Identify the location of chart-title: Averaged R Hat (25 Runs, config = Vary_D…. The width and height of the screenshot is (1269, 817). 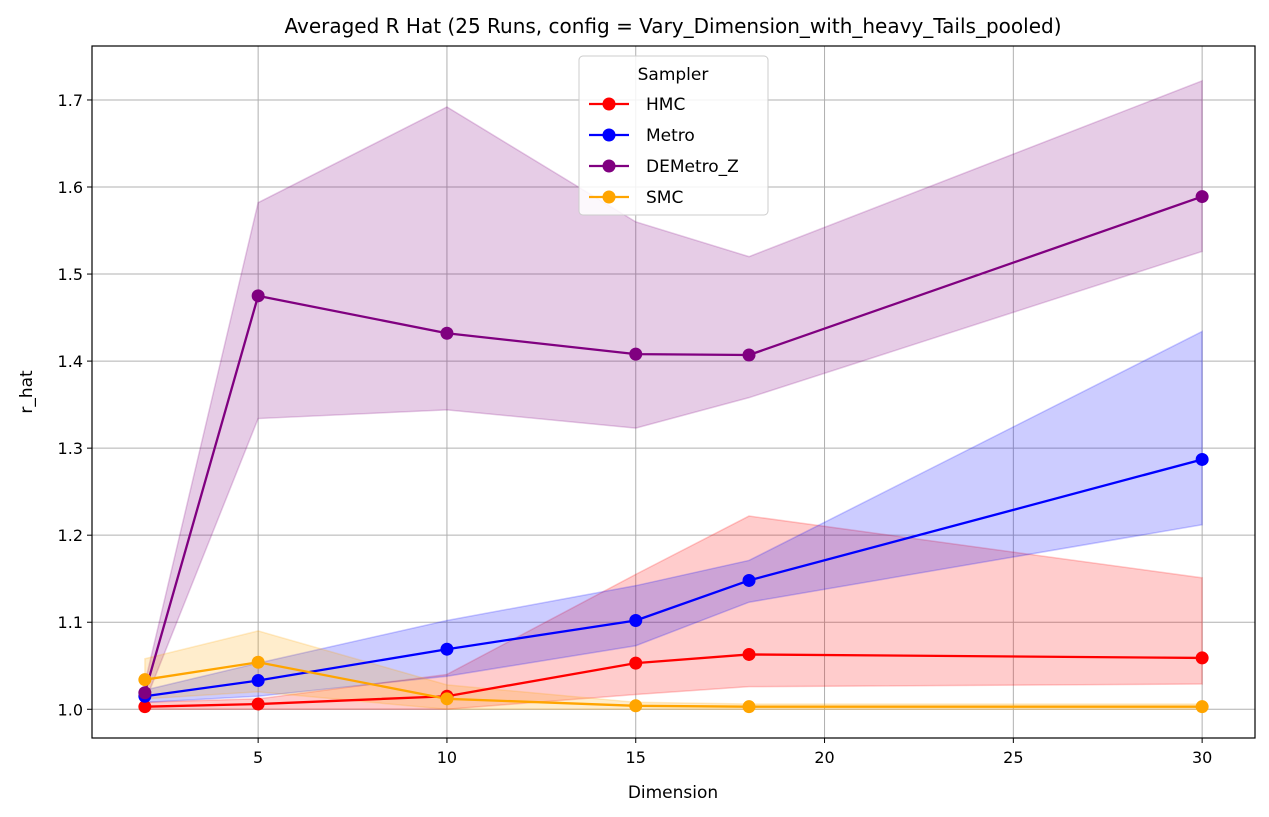
(672, 26).